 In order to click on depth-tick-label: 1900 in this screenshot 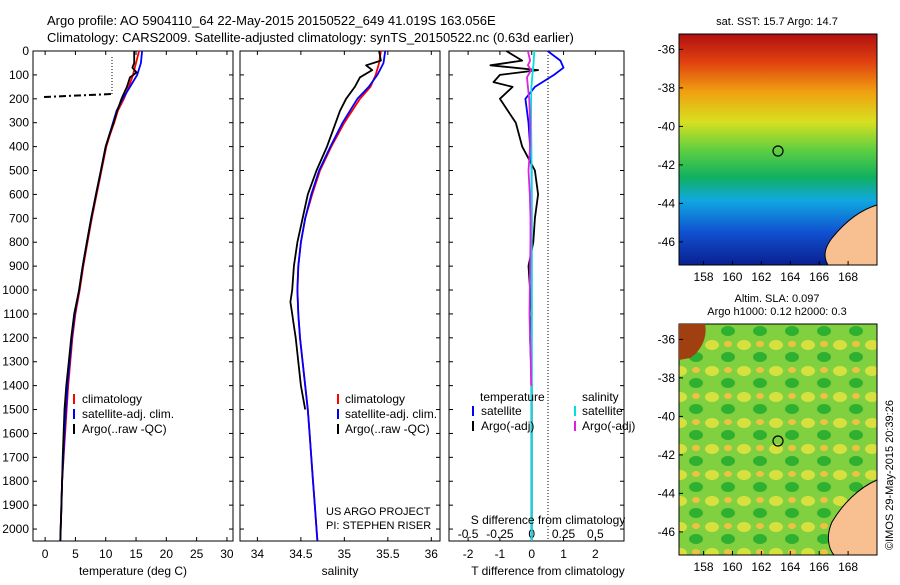, I will do `click(15, 505)`.